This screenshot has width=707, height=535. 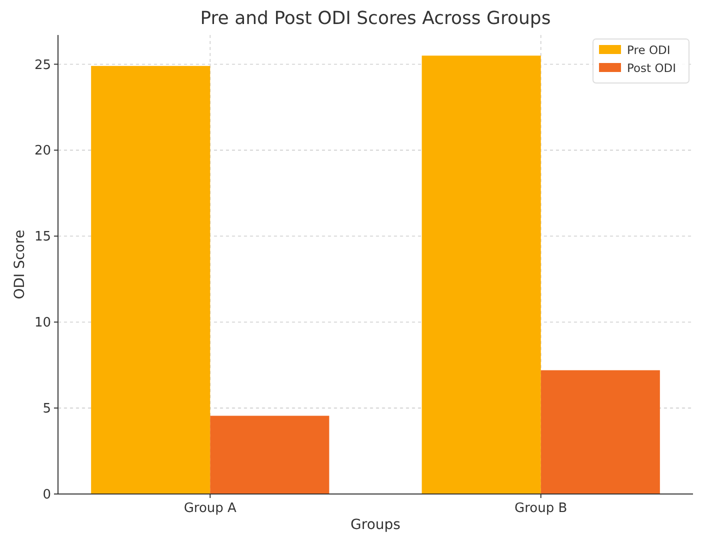 What do you see at coordinates (42, 237) in the screenshot?
I see `y-tick-label: 15` at bounding box center [42, 237].